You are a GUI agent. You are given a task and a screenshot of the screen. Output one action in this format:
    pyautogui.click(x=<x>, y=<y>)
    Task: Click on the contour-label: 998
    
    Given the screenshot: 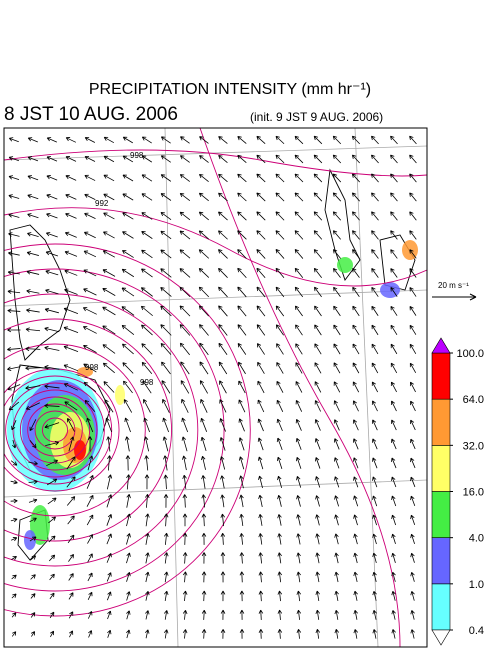 What is the action you would take?
    pyautogui.click(x=92, y=367)
    